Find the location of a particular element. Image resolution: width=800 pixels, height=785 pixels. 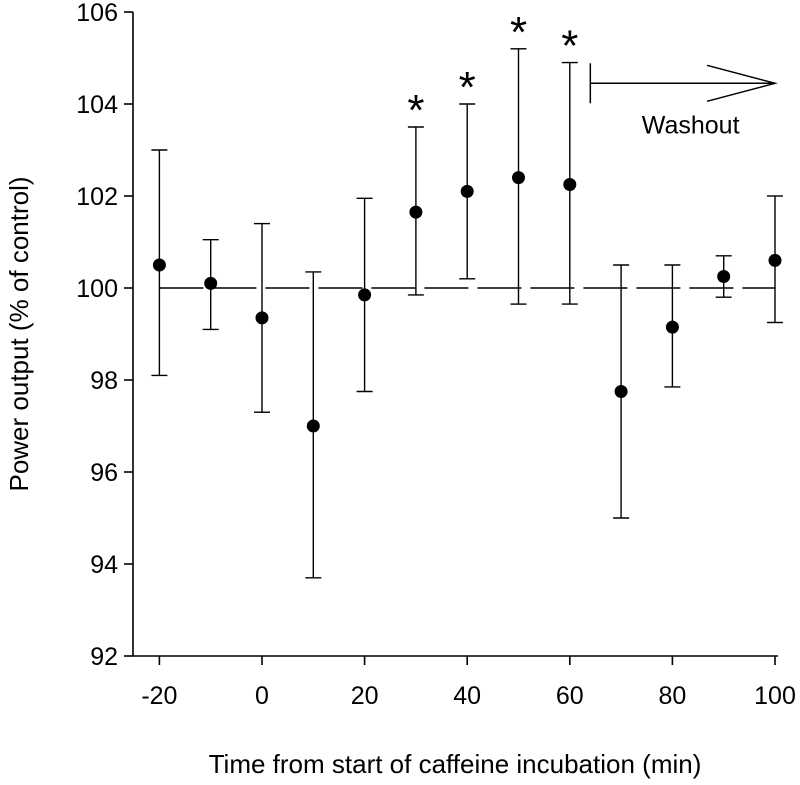

washout-annotation: Washout is located at coordinates (683, 101).